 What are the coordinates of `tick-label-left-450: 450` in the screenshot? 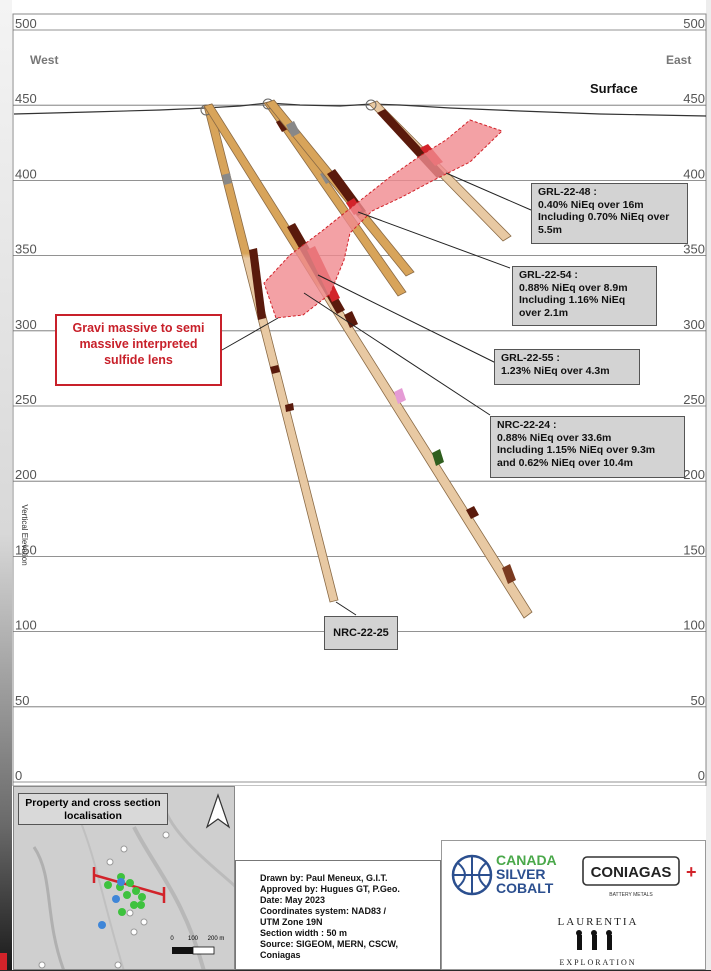 It's located at (26, 98).